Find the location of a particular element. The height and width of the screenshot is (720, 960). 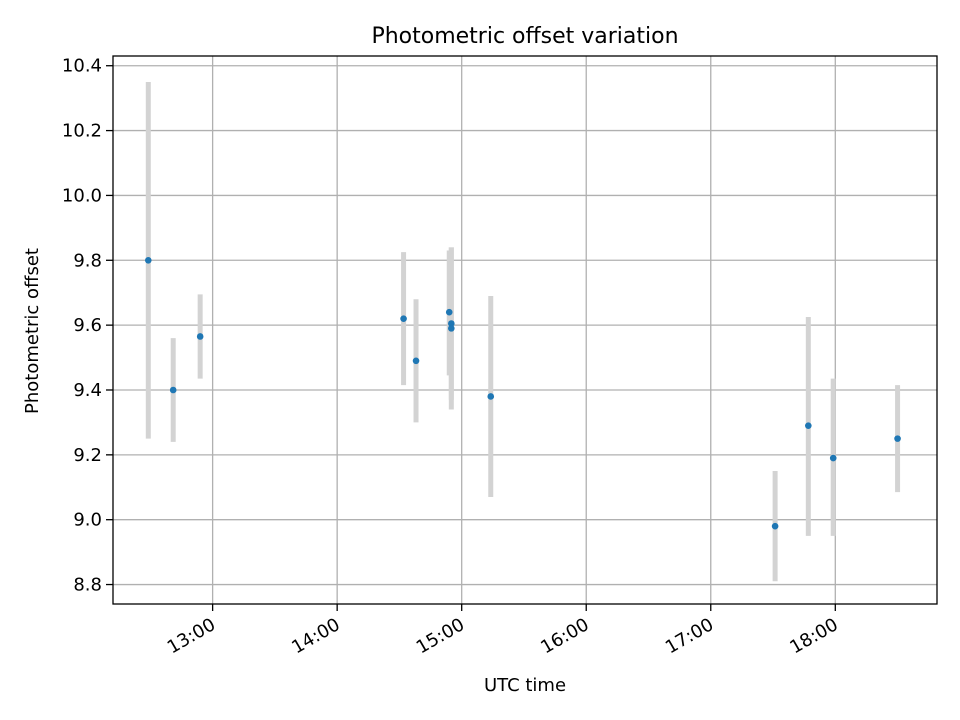

x-tick-label: 14:00 is located at coordinates (315, 636).